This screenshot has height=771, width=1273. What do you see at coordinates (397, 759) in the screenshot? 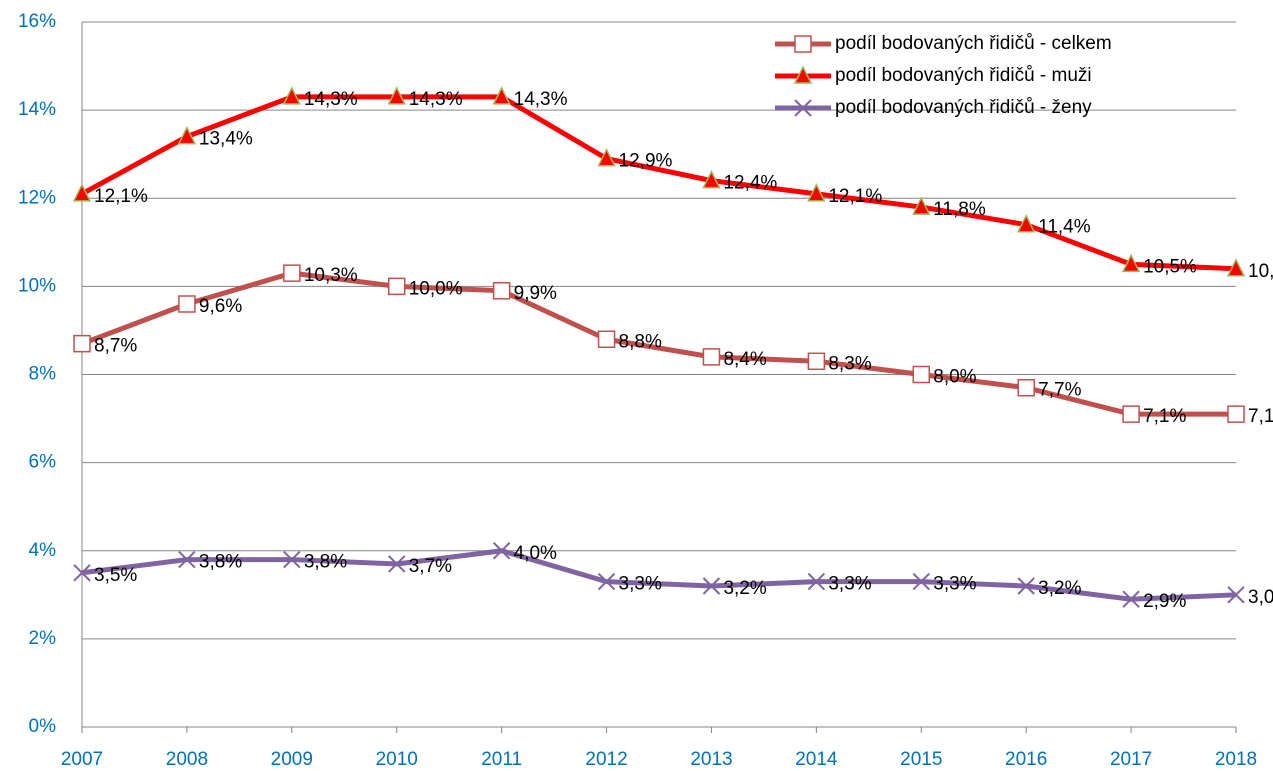
I see `x-tick-label: 2010` at bounding box center [397, 759].